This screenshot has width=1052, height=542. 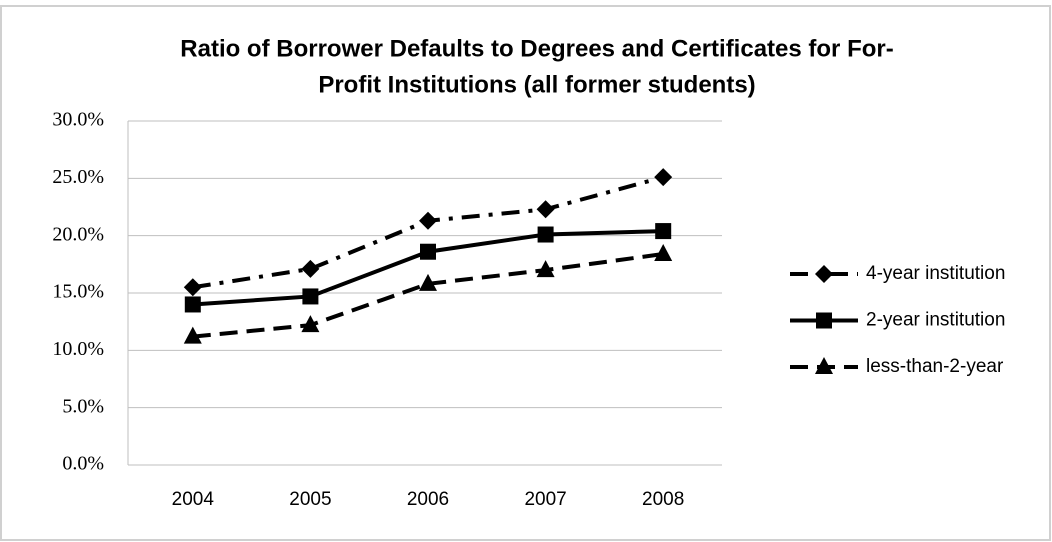 I want to click on x-tick-label: 2005, so click(x=310, y=499).